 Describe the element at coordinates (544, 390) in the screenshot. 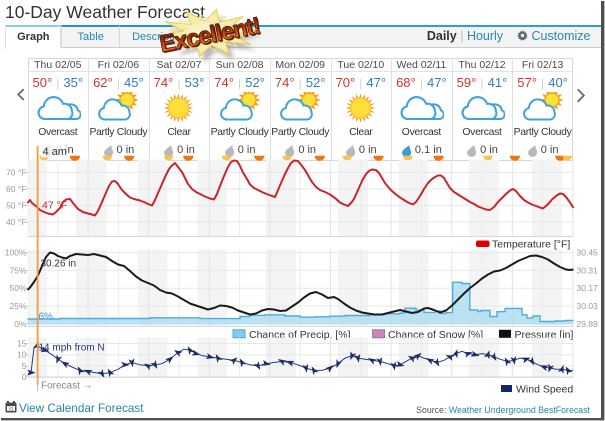

I see `svg-text: Wind Speed` at that location.